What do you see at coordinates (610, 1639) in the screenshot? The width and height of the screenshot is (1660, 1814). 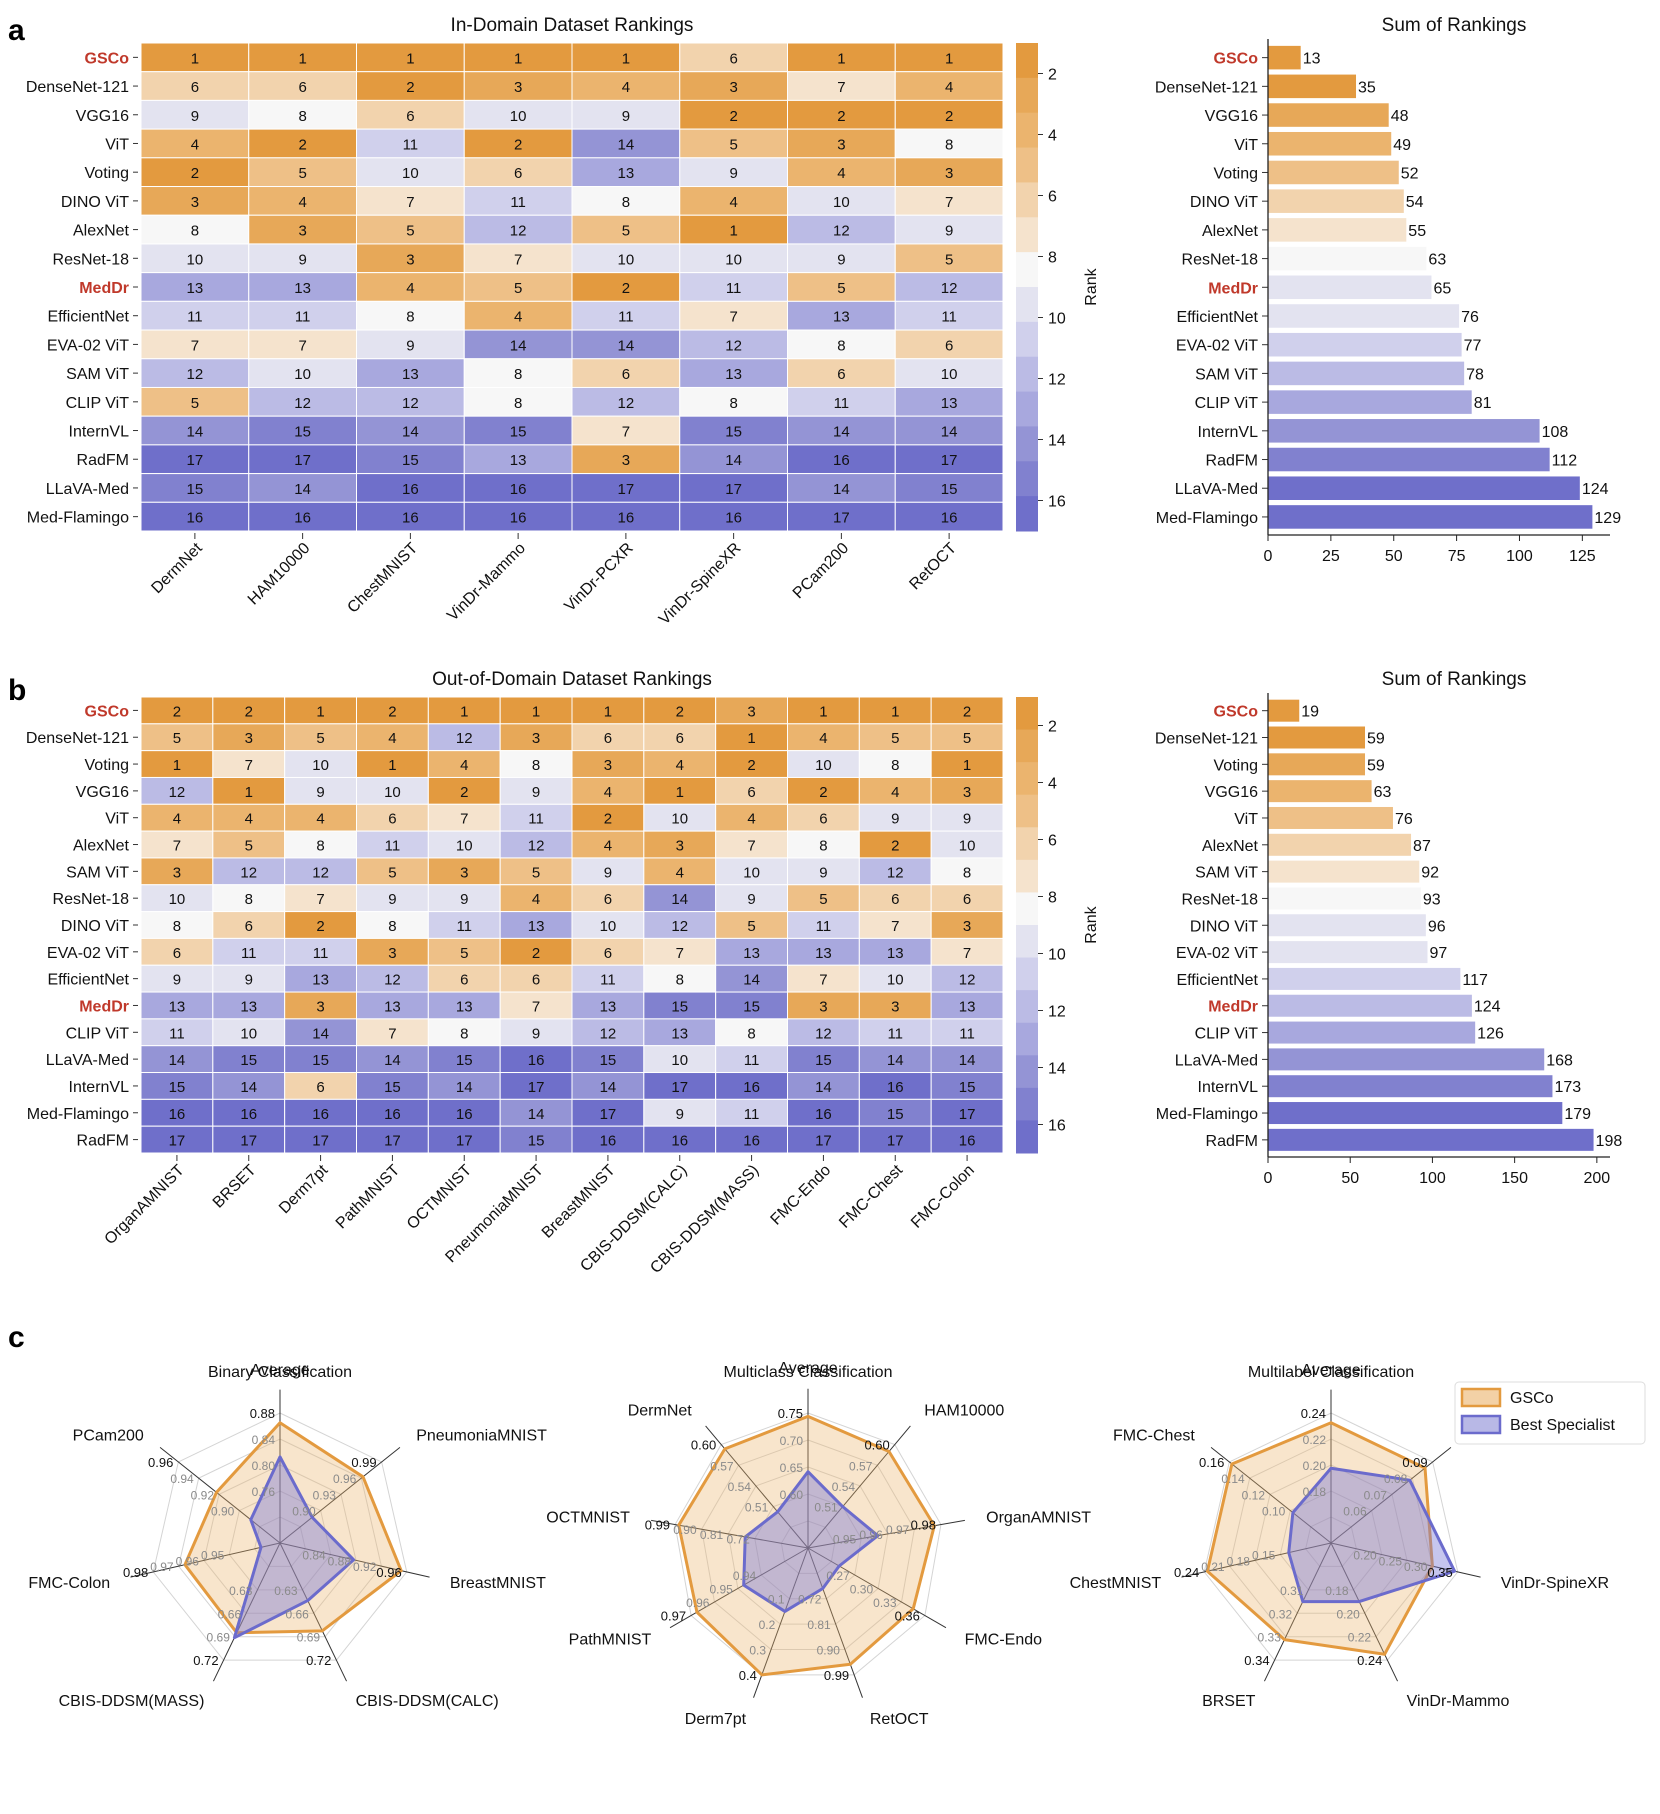 I see `radar-axis-label: PathMNIST` at bounding box center [610, 1639].